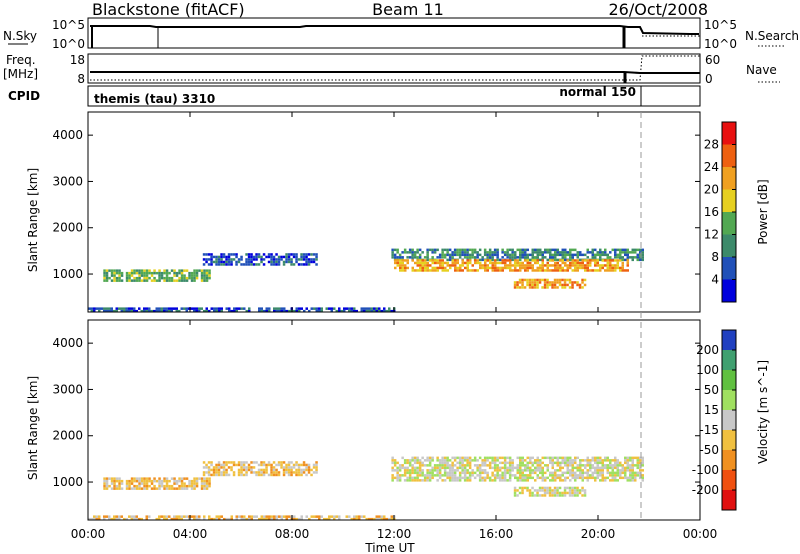 This screenshot has width=800, height=554. I want to click on cpid-frame, so click(394, 96).